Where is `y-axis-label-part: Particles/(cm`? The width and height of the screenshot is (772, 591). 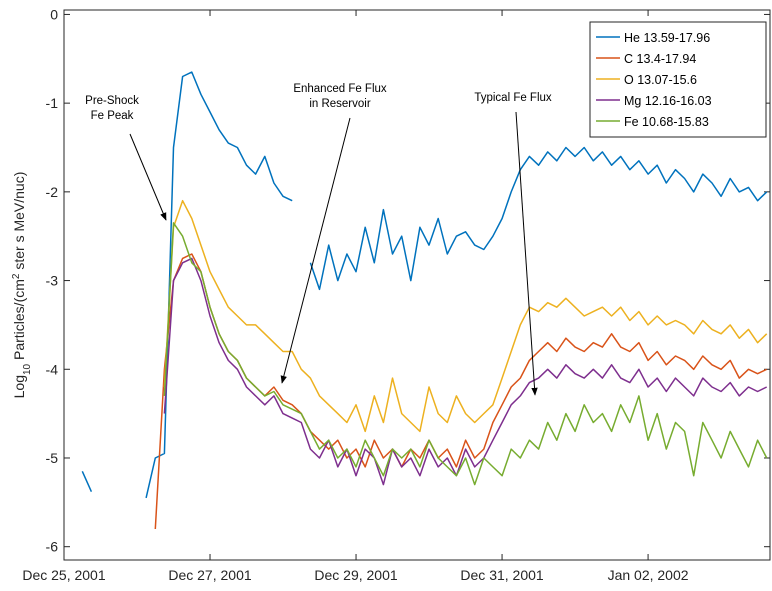 y-axis-label-part: Particles/(cm is located at coordinates (19, 321).